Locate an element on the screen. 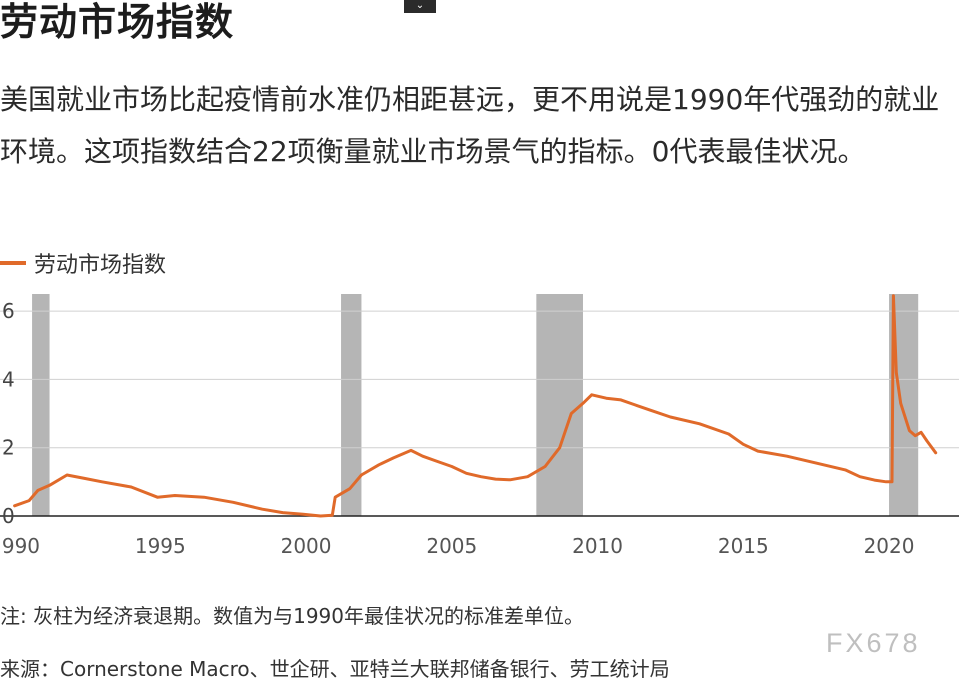 The image size is (959, 680). x-tick-labels: 1990 1995 2000 2005 2010 2015 2020 is located at coordinates (457, 546).